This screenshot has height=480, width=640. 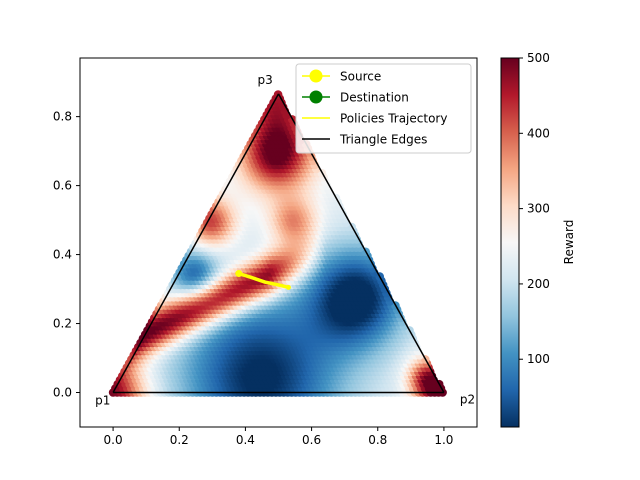 What do you see at coordinates (377, 440) in the screenshot?
I see `x-tick-label: 0.8` at bounding box center [377, 440].